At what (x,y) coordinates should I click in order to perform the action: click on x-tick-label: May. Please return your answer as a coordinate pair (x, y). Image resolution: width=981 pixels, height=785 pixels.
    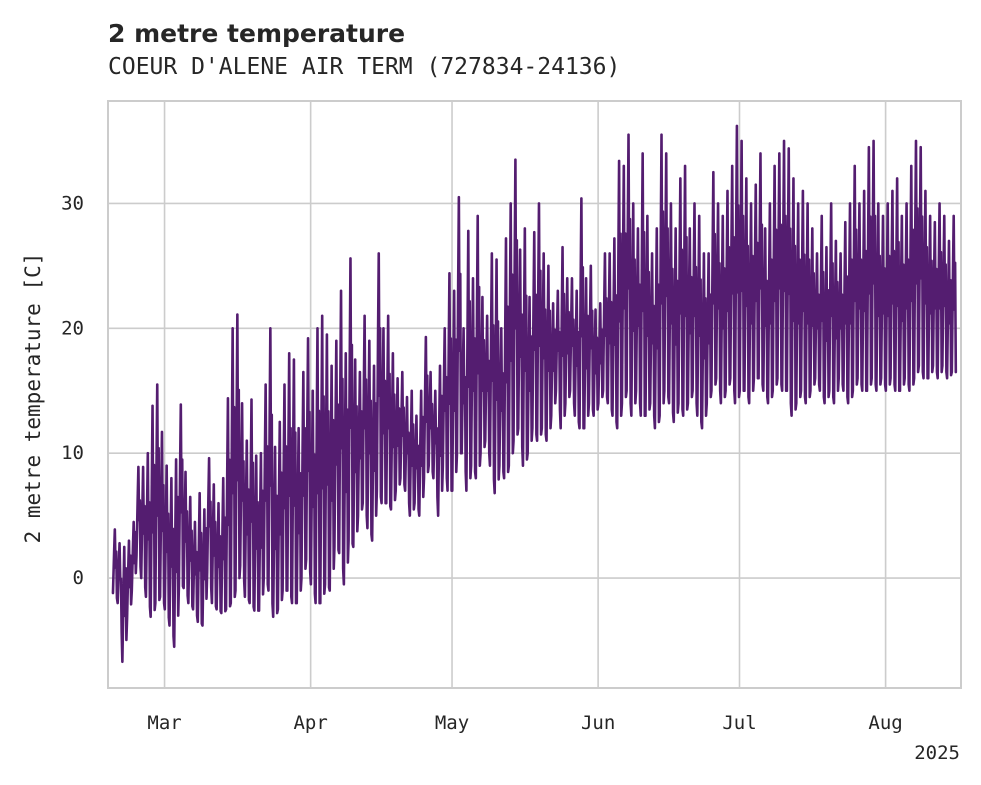
    Looking at the image, I should click on (452, 723).